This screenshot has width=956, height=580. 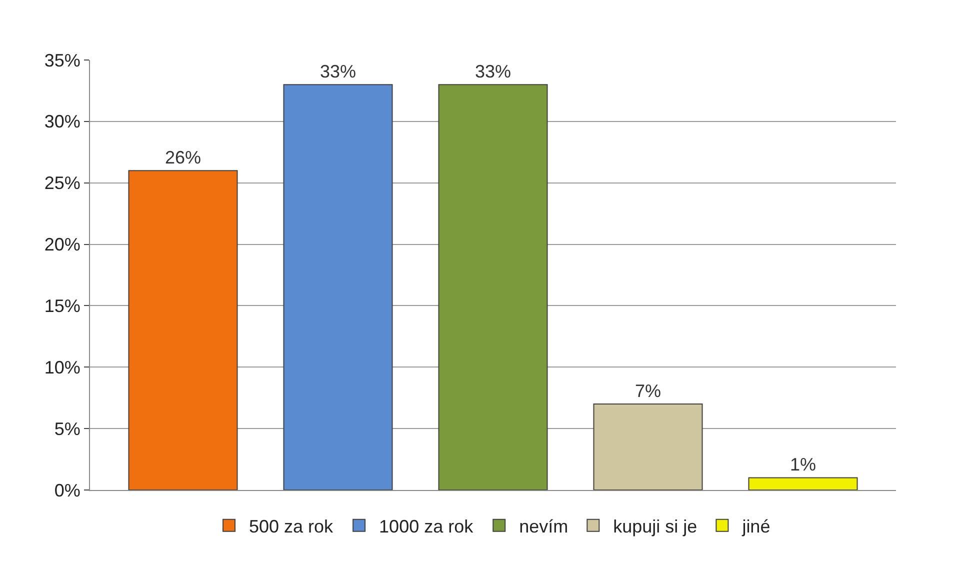 What do you see at coordinates (655, 526) in the screenshot?
I see `legend-label: kupuji si je` at bounding box center [655, 526].